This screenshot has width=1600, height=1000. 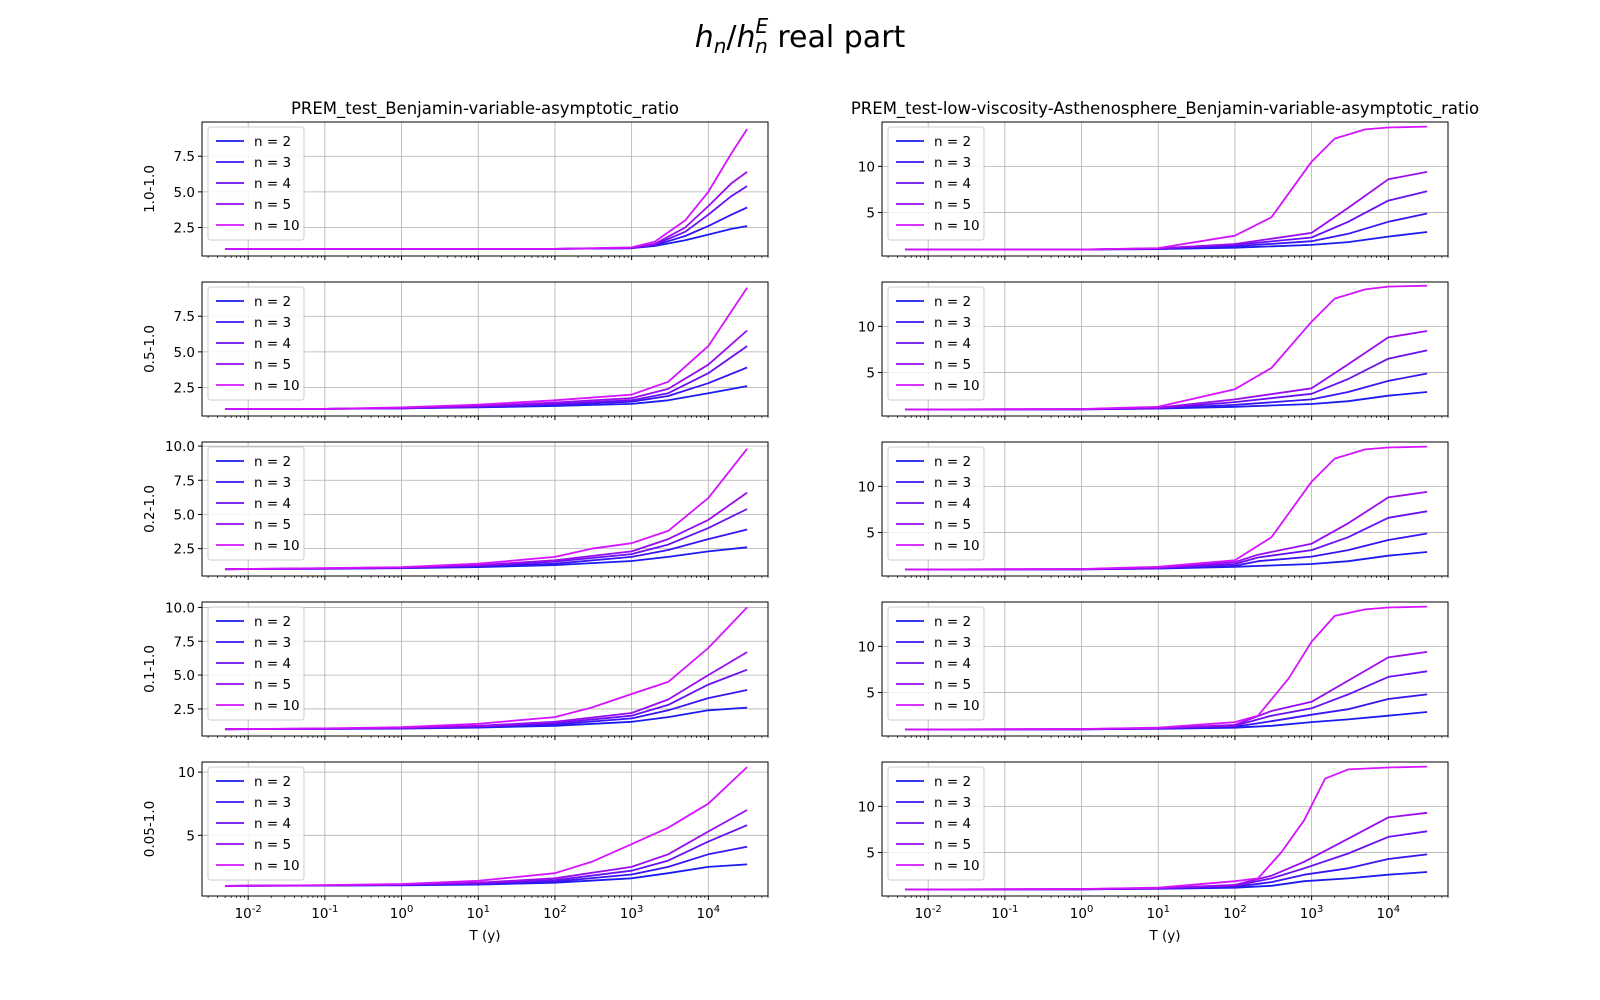 I want to click on subplot-1-1: 5 10 n = 2 n = 3 n = 4 n = 5 n = 10, so click(x=1153, y=350).